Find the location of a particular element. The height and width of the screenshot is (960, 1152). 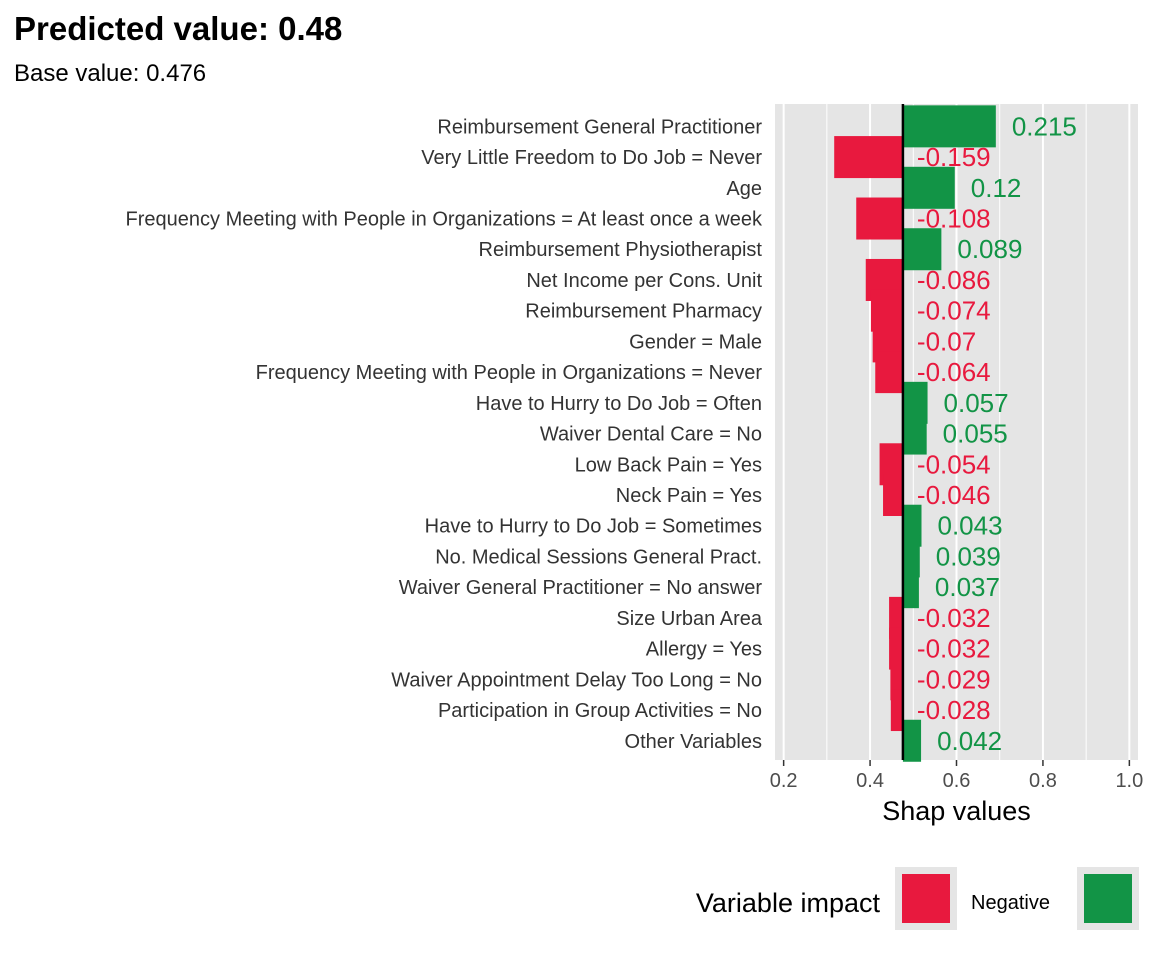

x-ticks: 0.2 0.4 0.6 0.8 1.0 is located at coordinates (956, 776).